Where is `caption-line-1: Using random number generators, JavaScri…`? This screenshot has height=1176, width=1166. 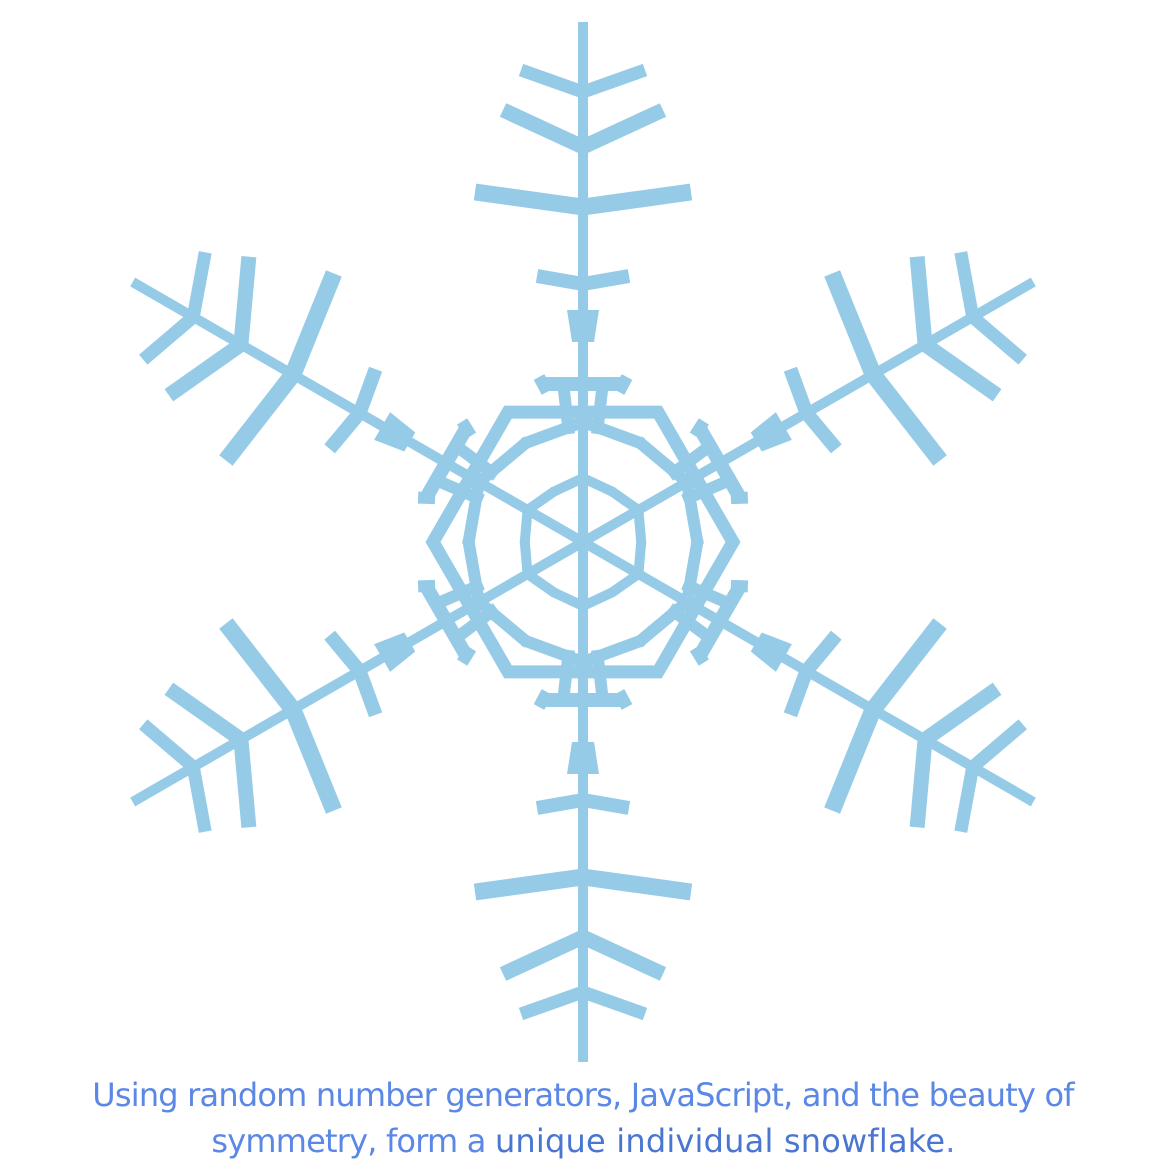
caption-line-1: Using random number generators, JavaScri… is located at coordinates (583, 1095).